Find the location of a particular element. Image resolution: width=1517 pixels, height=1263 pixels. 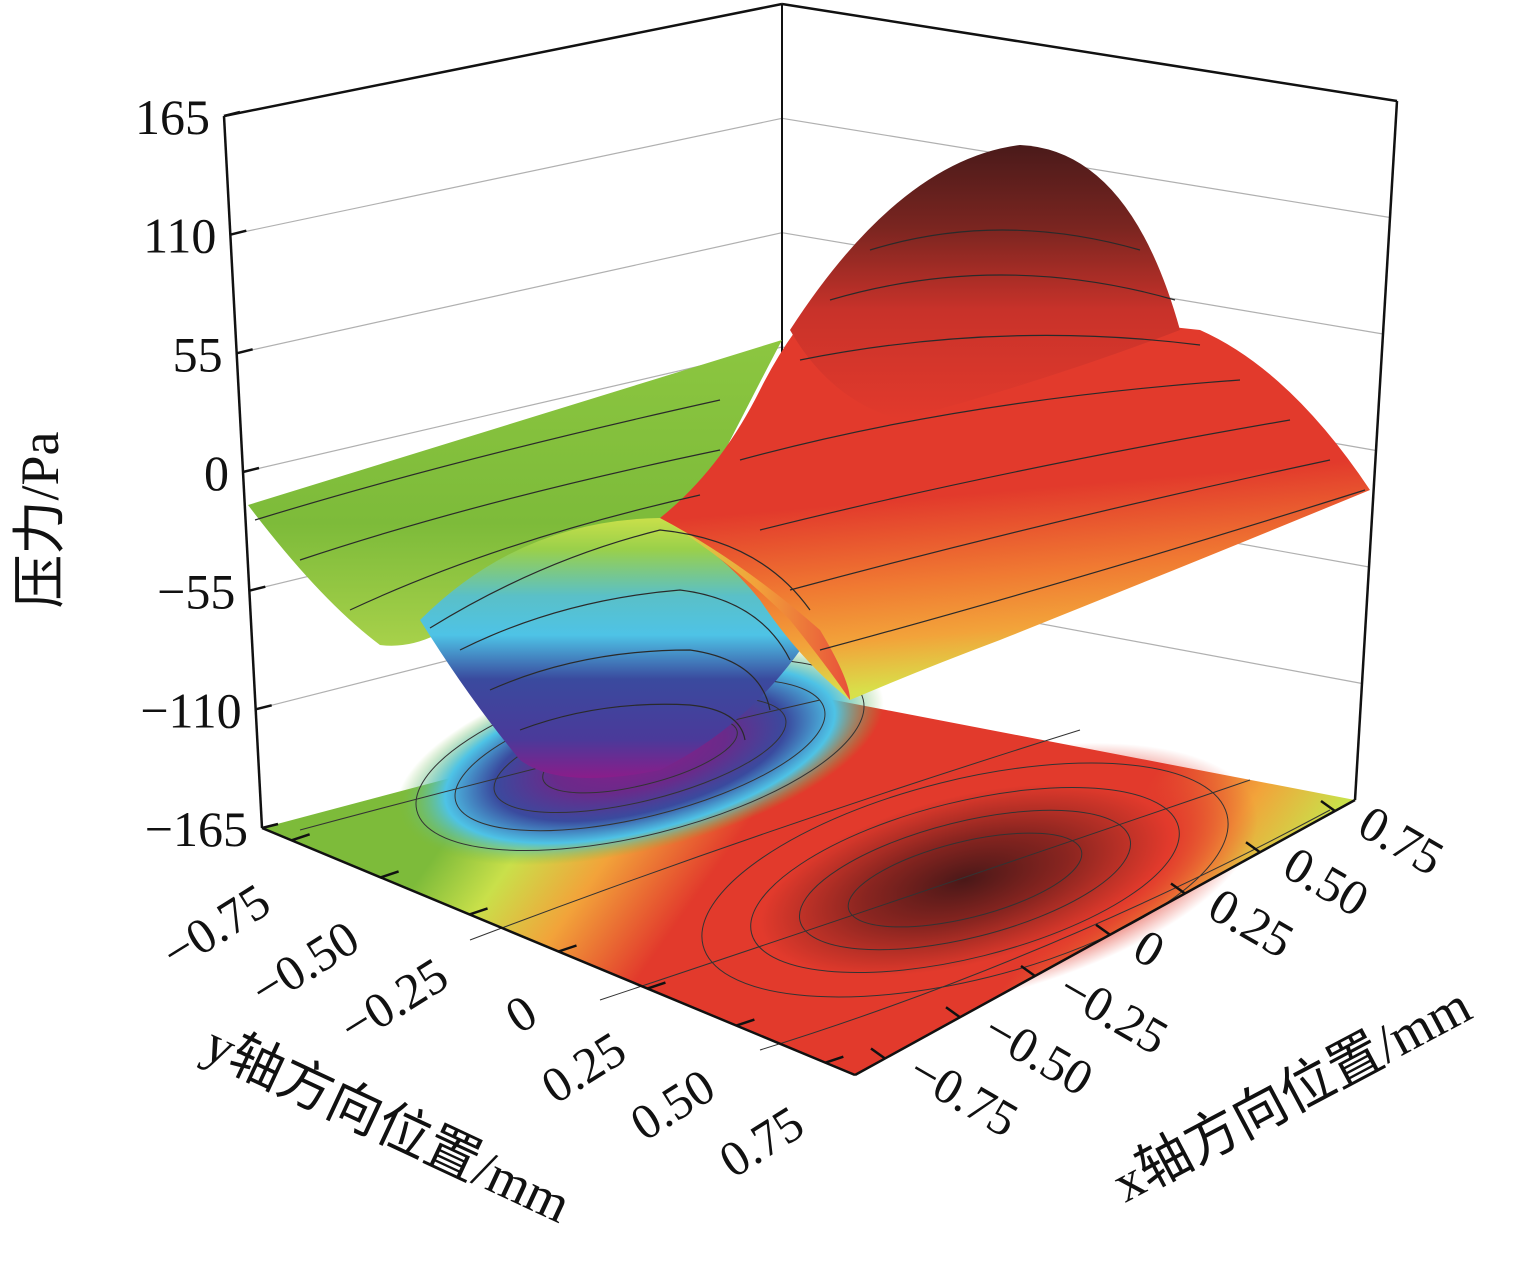

z-tick-label: −165 is located at coordinates (196, 829).